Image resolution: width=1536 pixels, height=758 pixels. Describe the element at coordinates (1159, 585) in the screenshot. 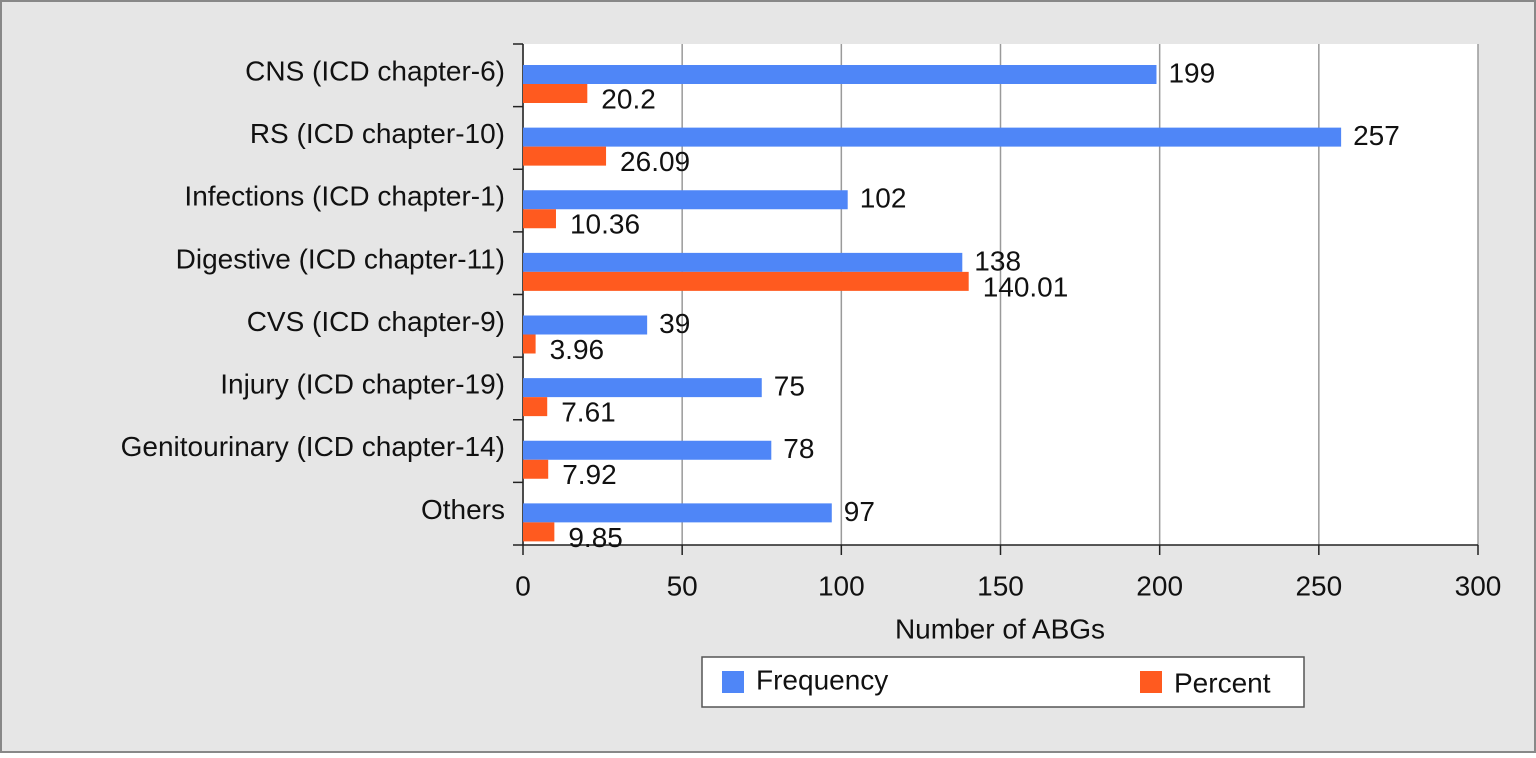

I see `x-tick-label: 200` at that location.